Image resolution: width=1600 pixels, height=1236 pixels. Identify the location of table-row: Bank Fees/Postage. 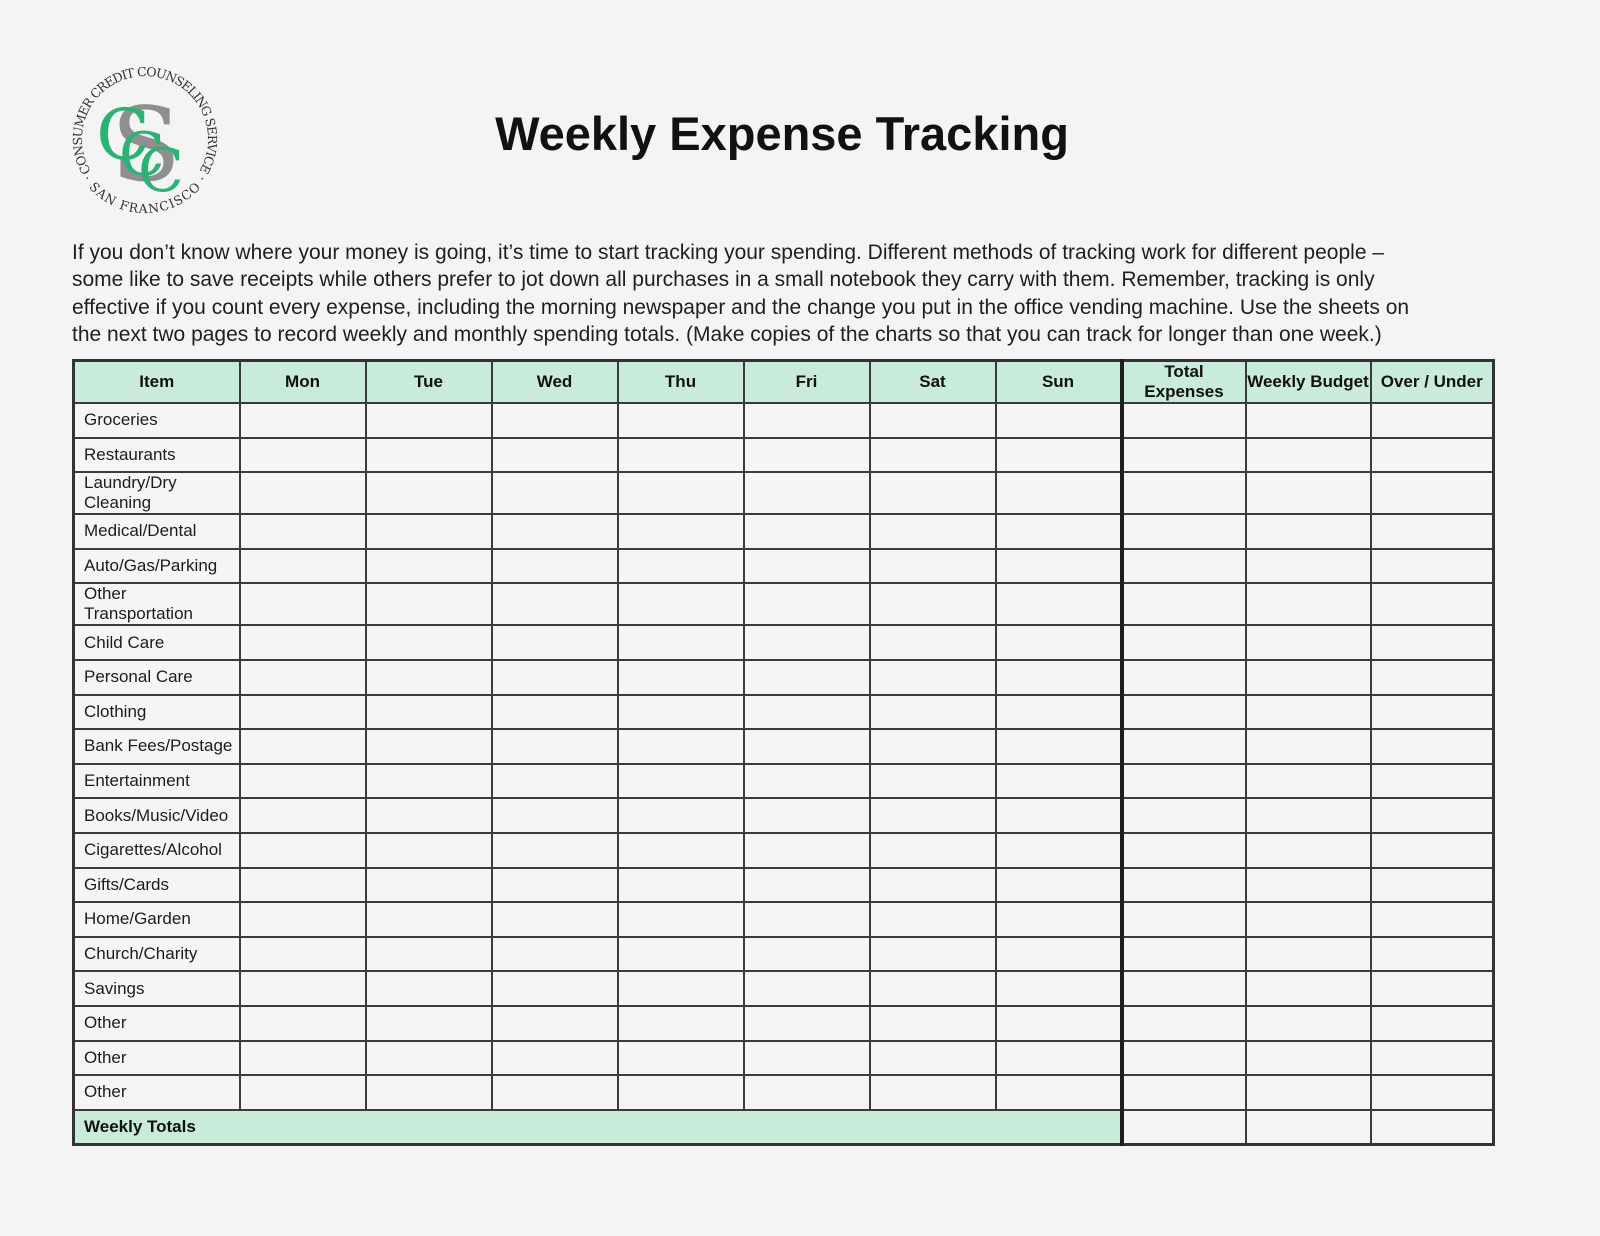
(783, 746).